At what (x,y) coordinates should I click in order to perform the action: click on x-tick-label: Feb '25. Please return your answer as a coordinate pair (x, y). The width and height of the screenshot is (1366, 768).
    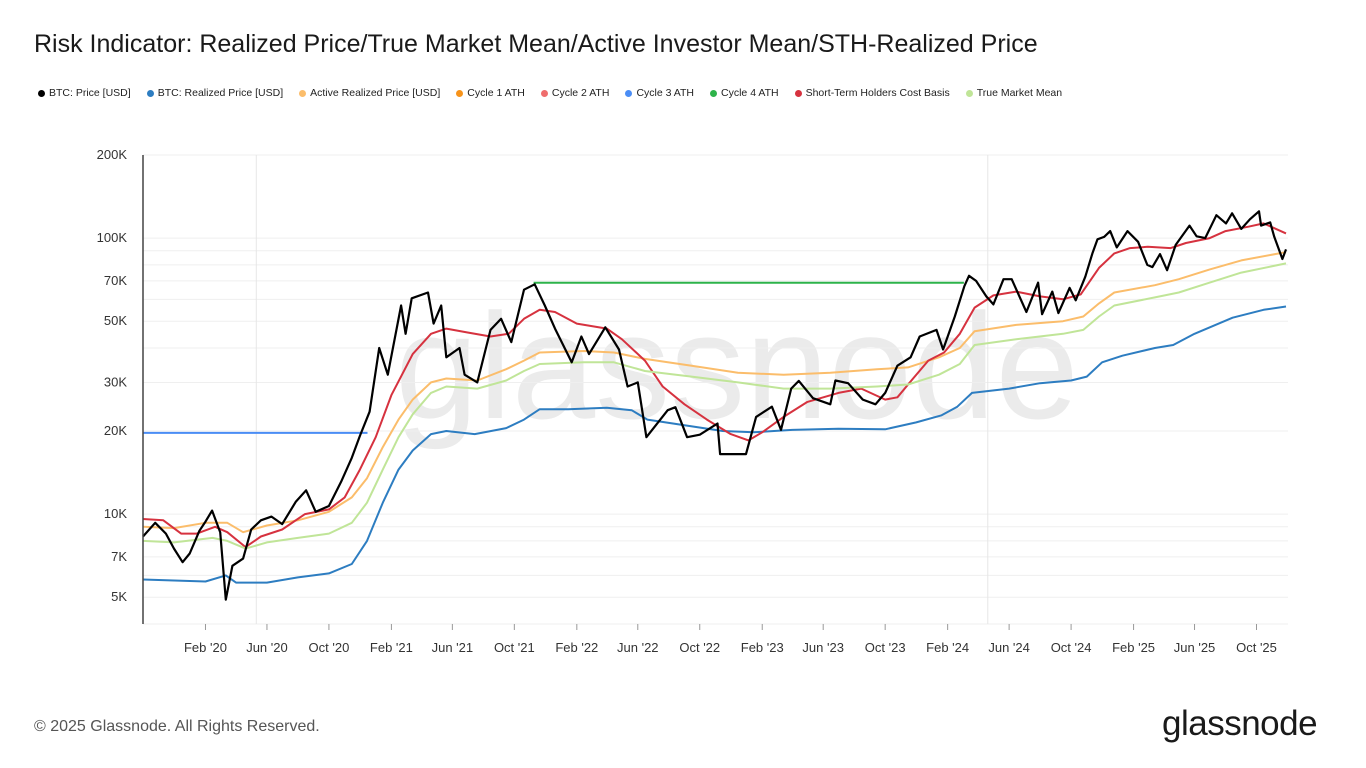
    Looking at the image, I should click on (1133, 647).